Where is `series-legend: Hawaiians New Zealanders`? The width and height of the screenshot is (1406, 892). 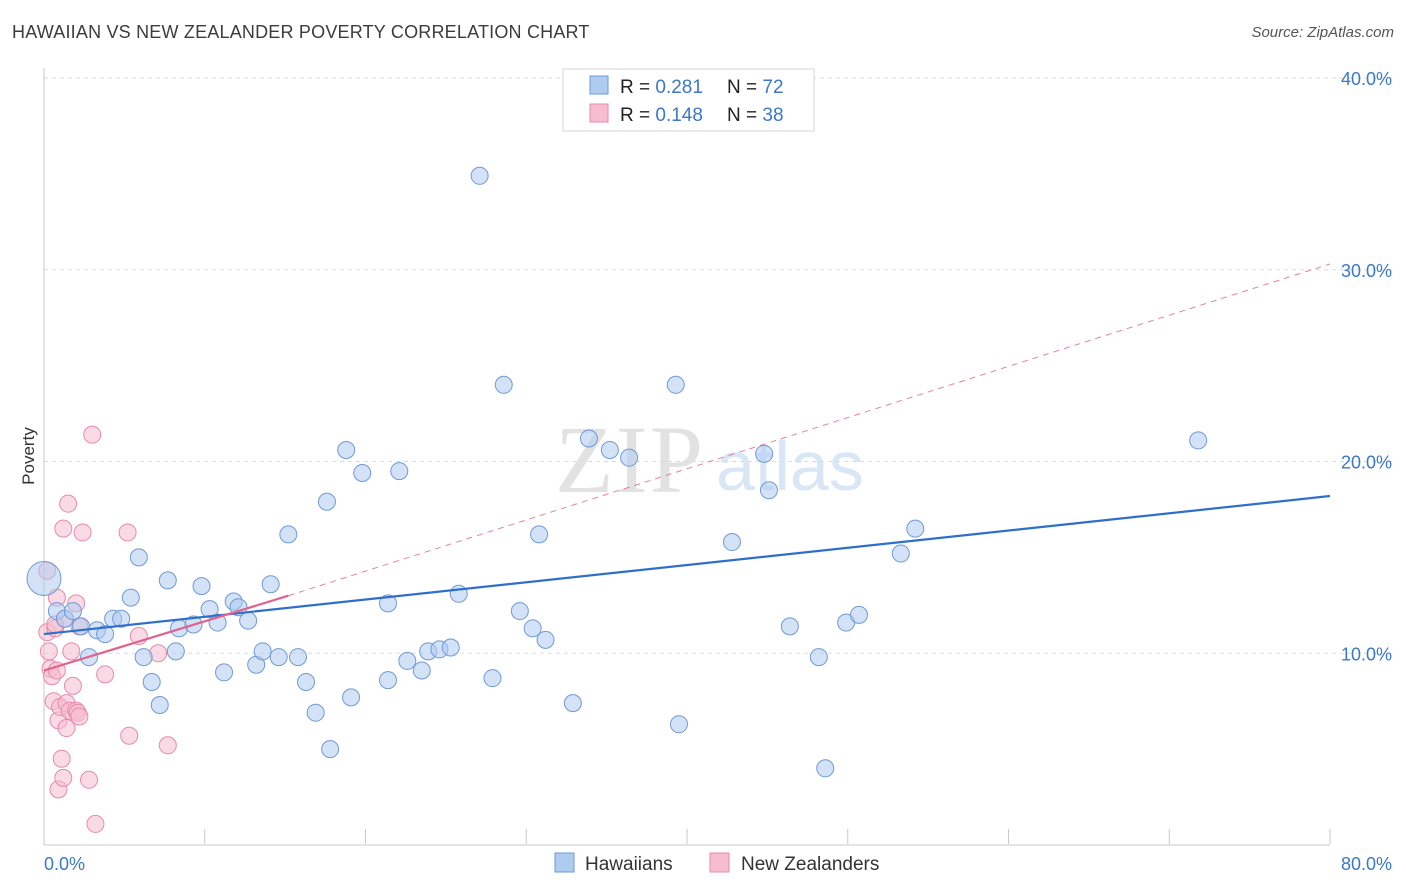
series-legend: Hawaiians New Zealanders is located at coordinates (716, 863).